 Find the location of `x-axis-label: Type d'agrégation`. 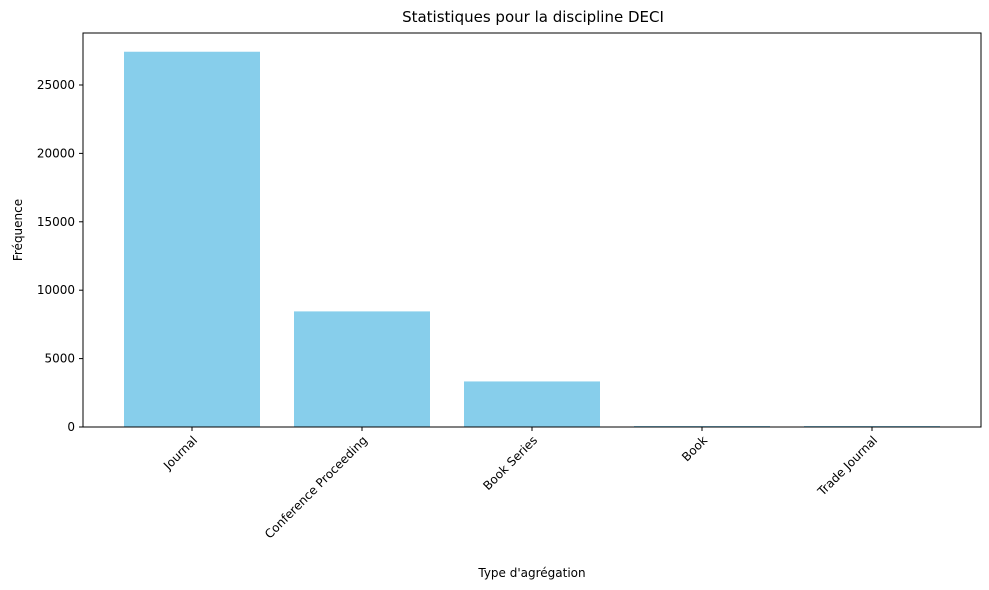

x-axis-label: Type d'agrégation is located at coordinates (531, 573).